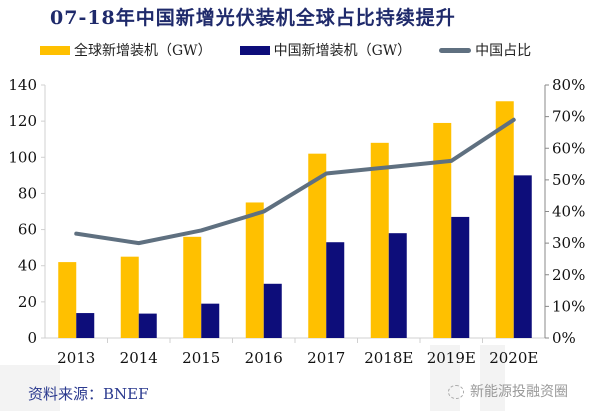 This screenshot has width=601, height=411. Describe the element at coordinates (76, 358) in the screenshot. I see `x-tick-label: 2013` at that location.